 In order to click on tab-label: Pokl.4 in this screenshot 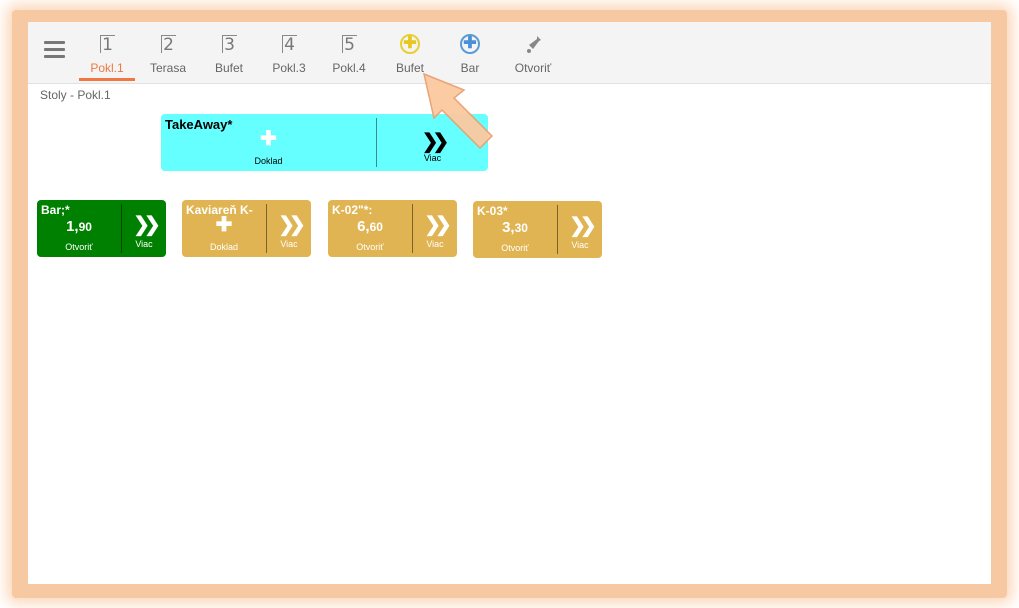, I will do `click(349, 68)`.